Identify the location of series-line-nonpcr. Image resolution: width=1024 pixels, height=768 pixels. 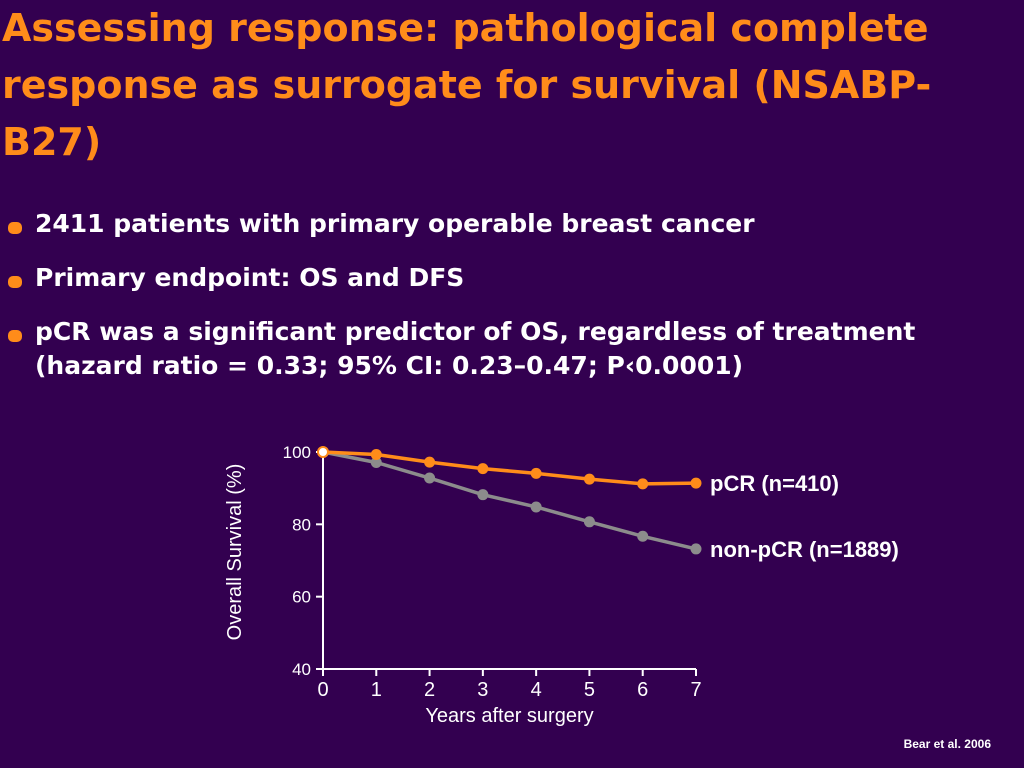
(509, 500).